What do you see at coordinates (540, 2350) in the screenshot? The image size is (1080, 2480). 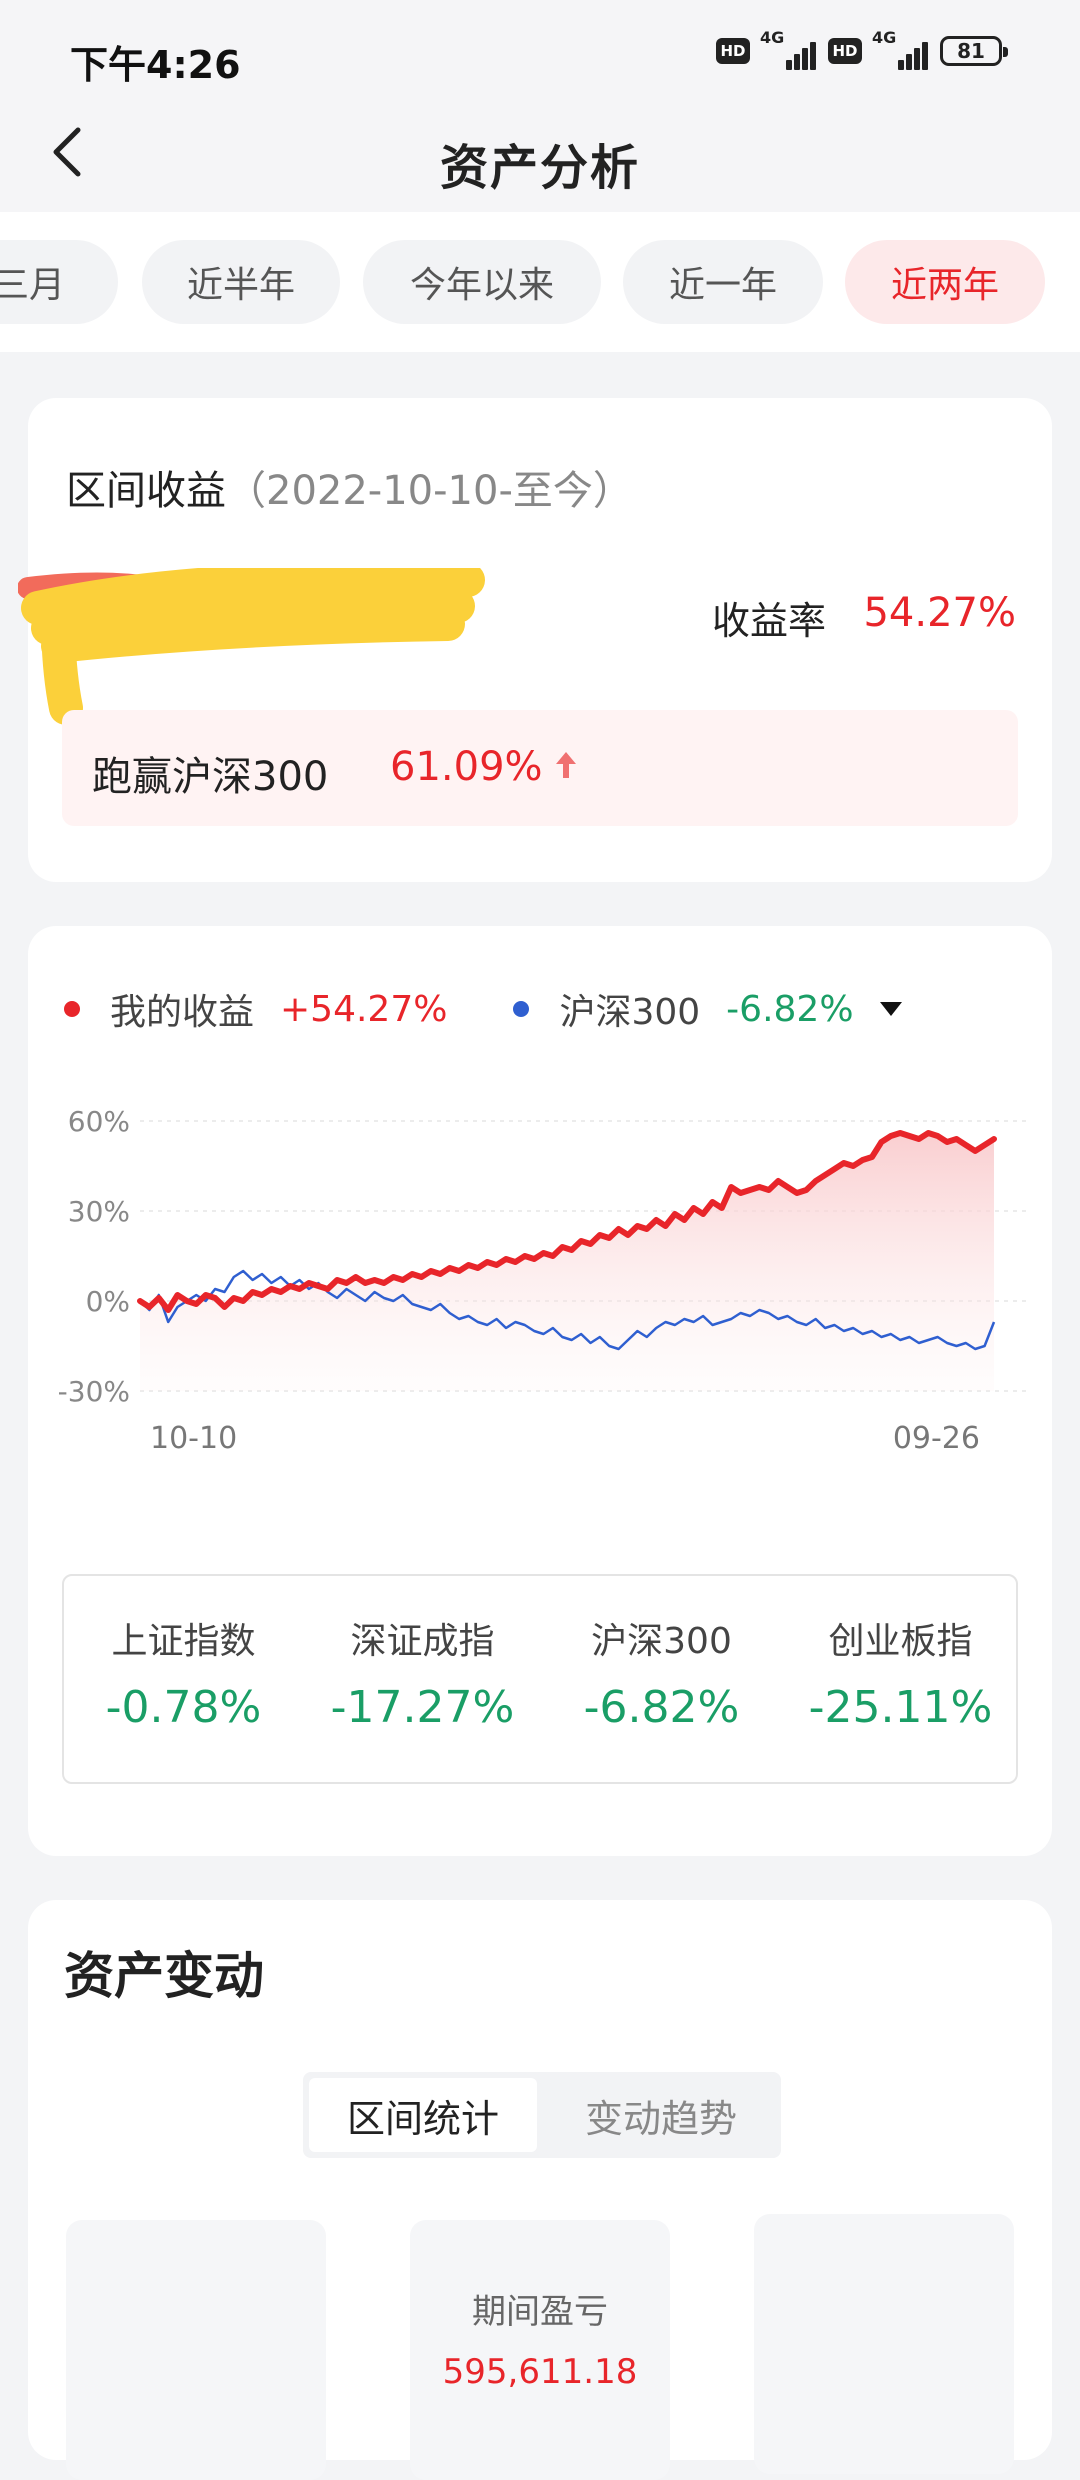 I see `stat-card-pnl: 期间盈亏 595,611.18` at bounding box center [540, 2350].